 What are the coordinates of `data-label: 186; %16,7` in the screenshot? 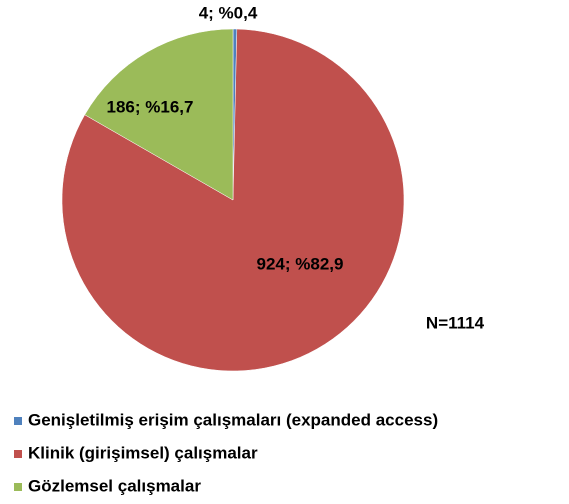 It's located at (150, 106).